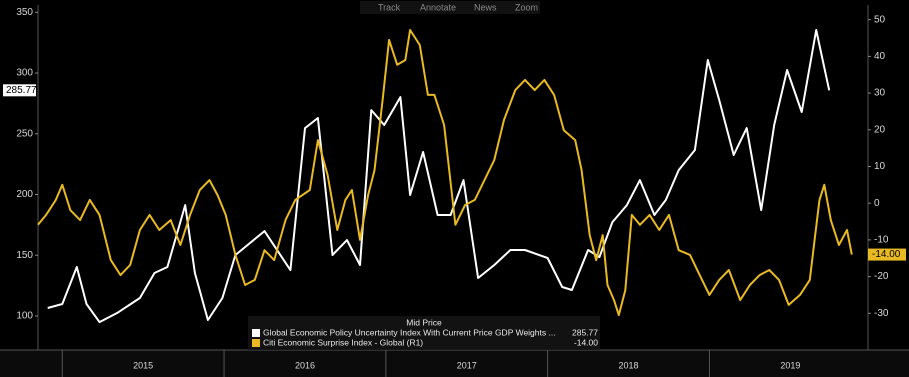  I want to click on toolbar-zoom: Zoom, so click(526, 7).